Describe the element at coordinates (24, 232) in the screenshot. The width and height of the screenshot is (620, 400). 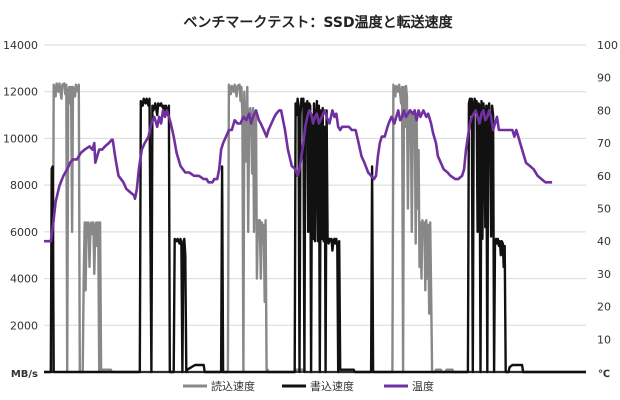
I see `left-tick-label: 6000` at that location.